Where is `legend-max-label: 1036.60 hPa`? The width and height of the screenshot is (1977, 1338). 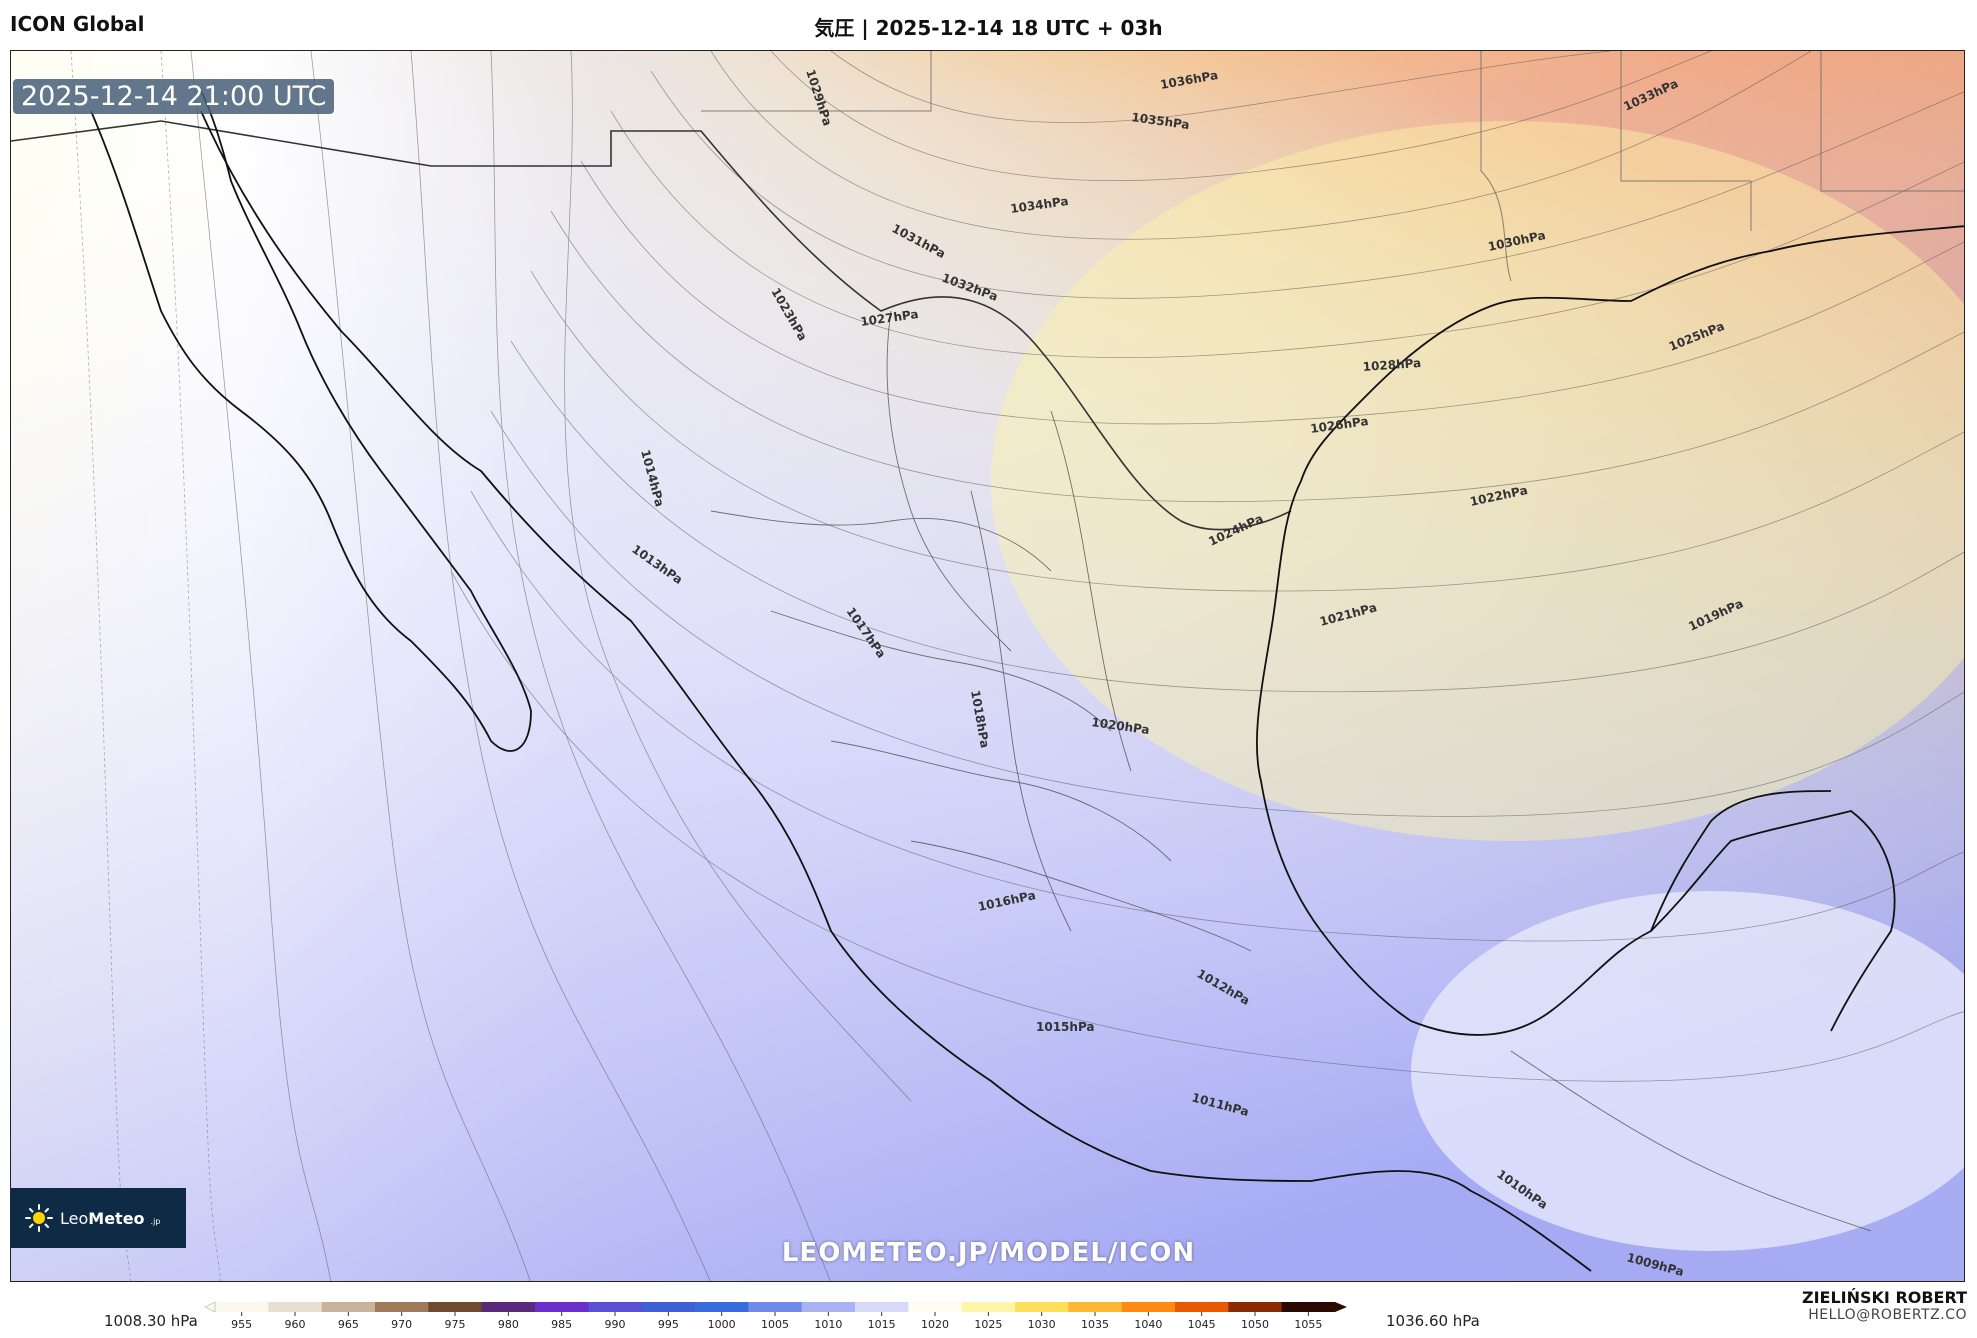 legend-max-label: 1036.60 hPa is located at coordinates (1433, 1321).